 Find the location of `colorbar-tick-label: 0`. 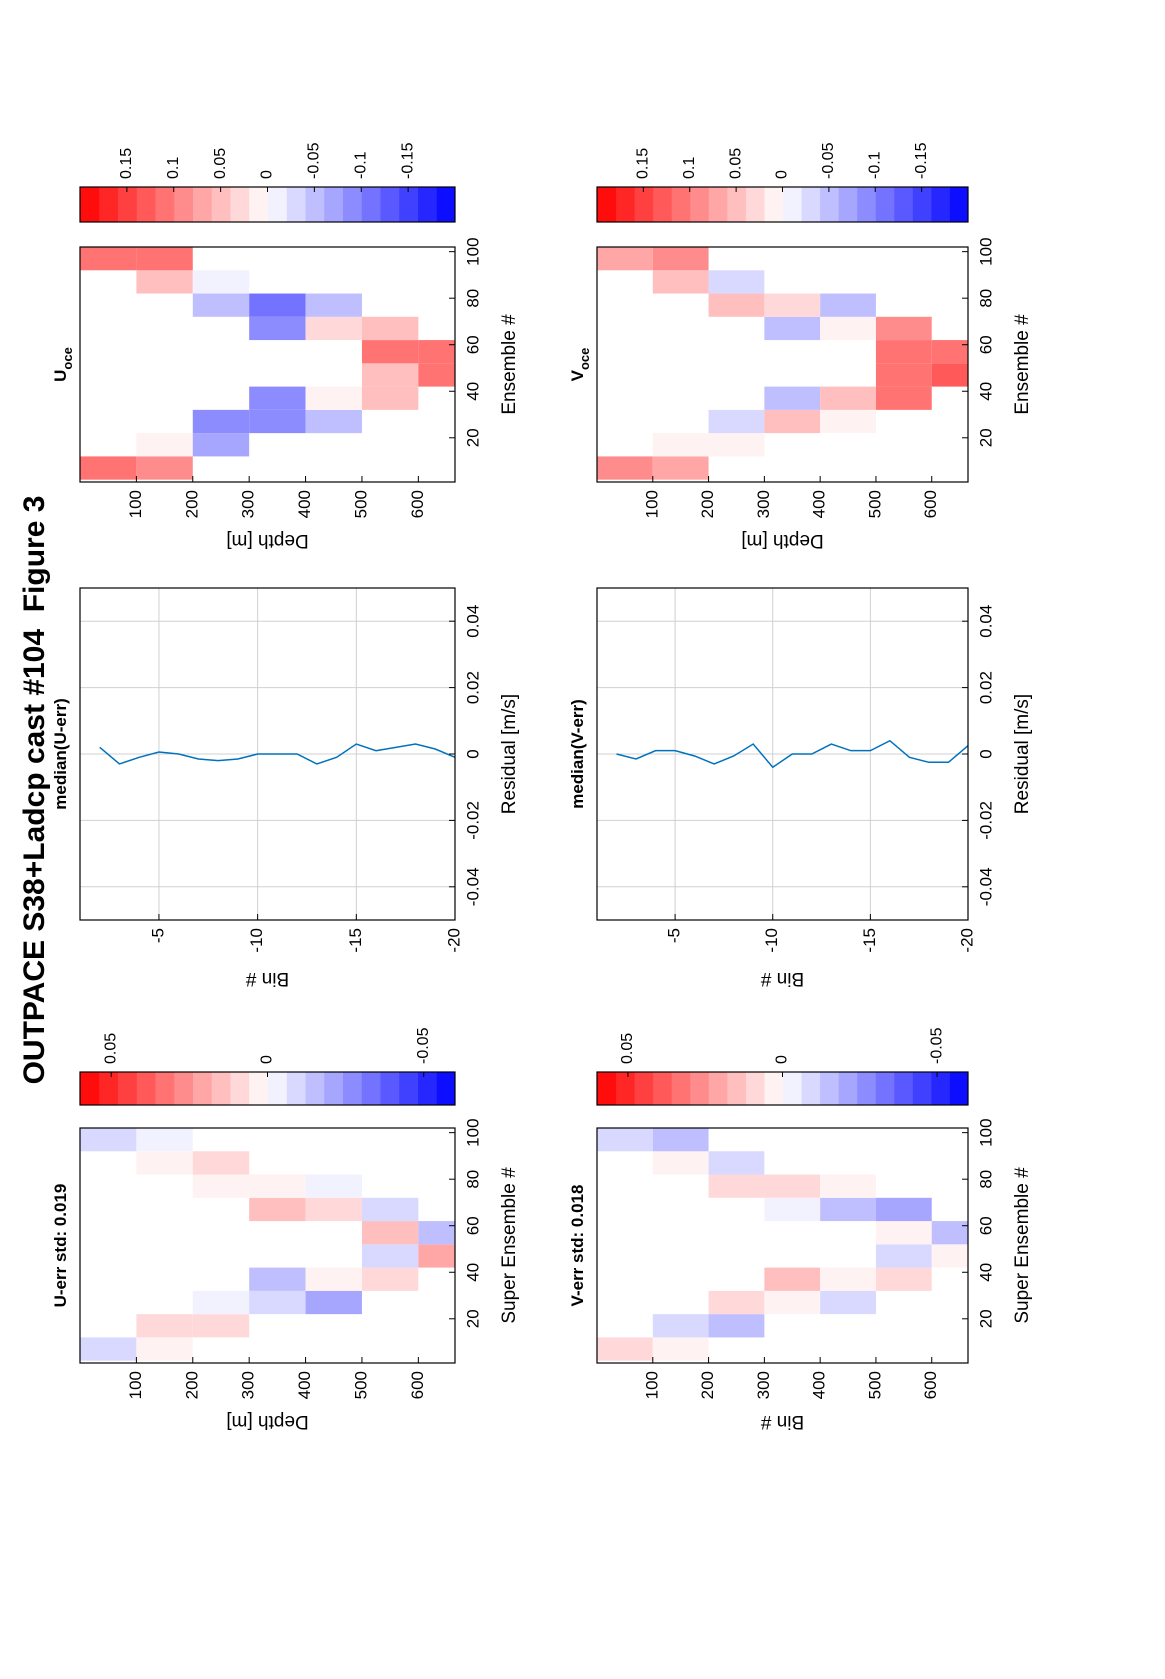

colorbar-tick-label: 0 is located at coordinates (782, 174).